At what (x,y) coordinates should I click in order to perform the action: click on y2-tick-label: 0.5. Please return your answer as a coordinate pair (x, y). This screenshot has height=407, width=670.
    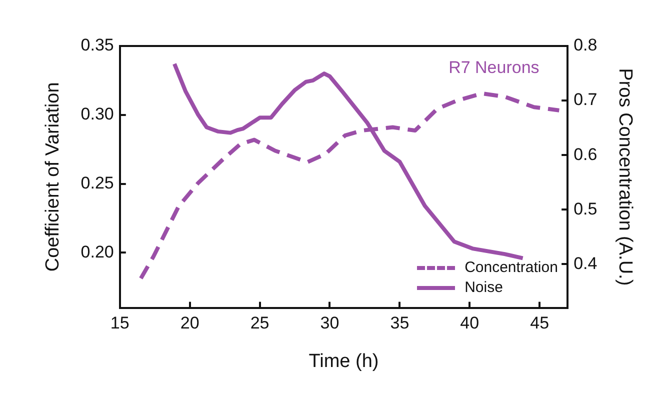
    Looking at the image, I should click on (586, 208).